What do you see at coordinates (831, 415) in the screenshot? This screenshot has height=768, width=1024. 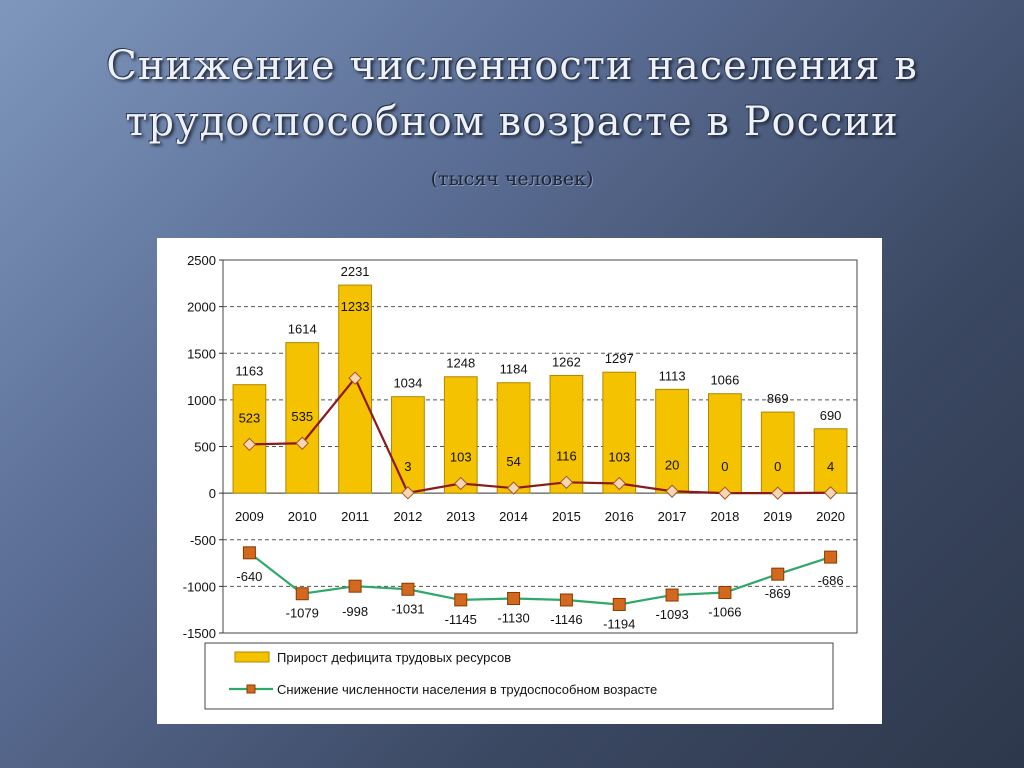 I see `bar-value-label: 690` at bounding box center [831, 415].